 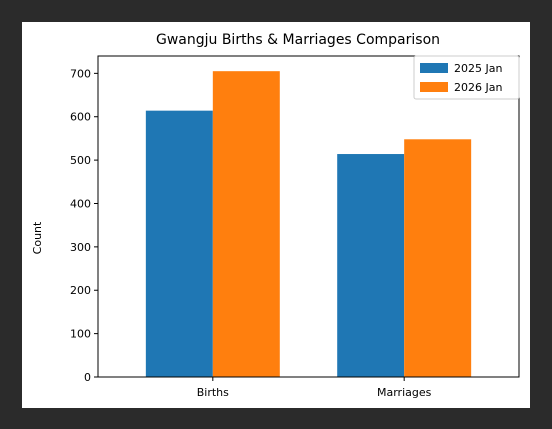 What do you see at coordinates (80, 247) in the screenshot?
I see `y-tick-label: 300` at bounding box center [80, 247].